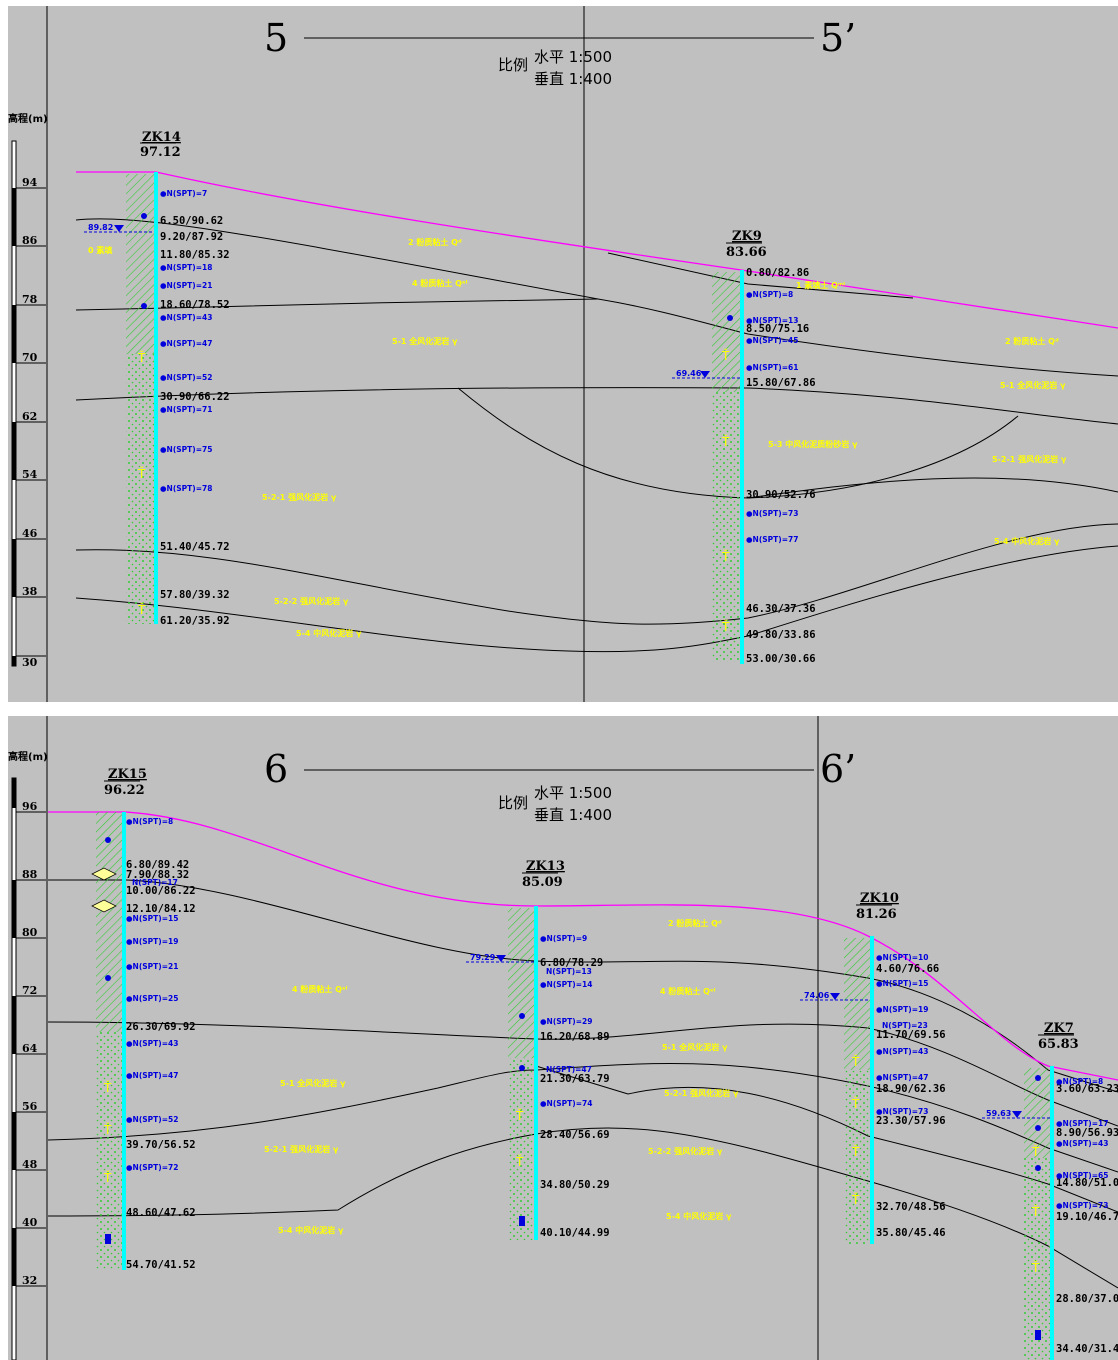 Image resolution: width=1118 pixels, height=1360 pixels. What do you see at coordinates (573, 815) in the screenshot?
I see `scale-vertical: 垂直 1:400` at bounding box center [573, 815].